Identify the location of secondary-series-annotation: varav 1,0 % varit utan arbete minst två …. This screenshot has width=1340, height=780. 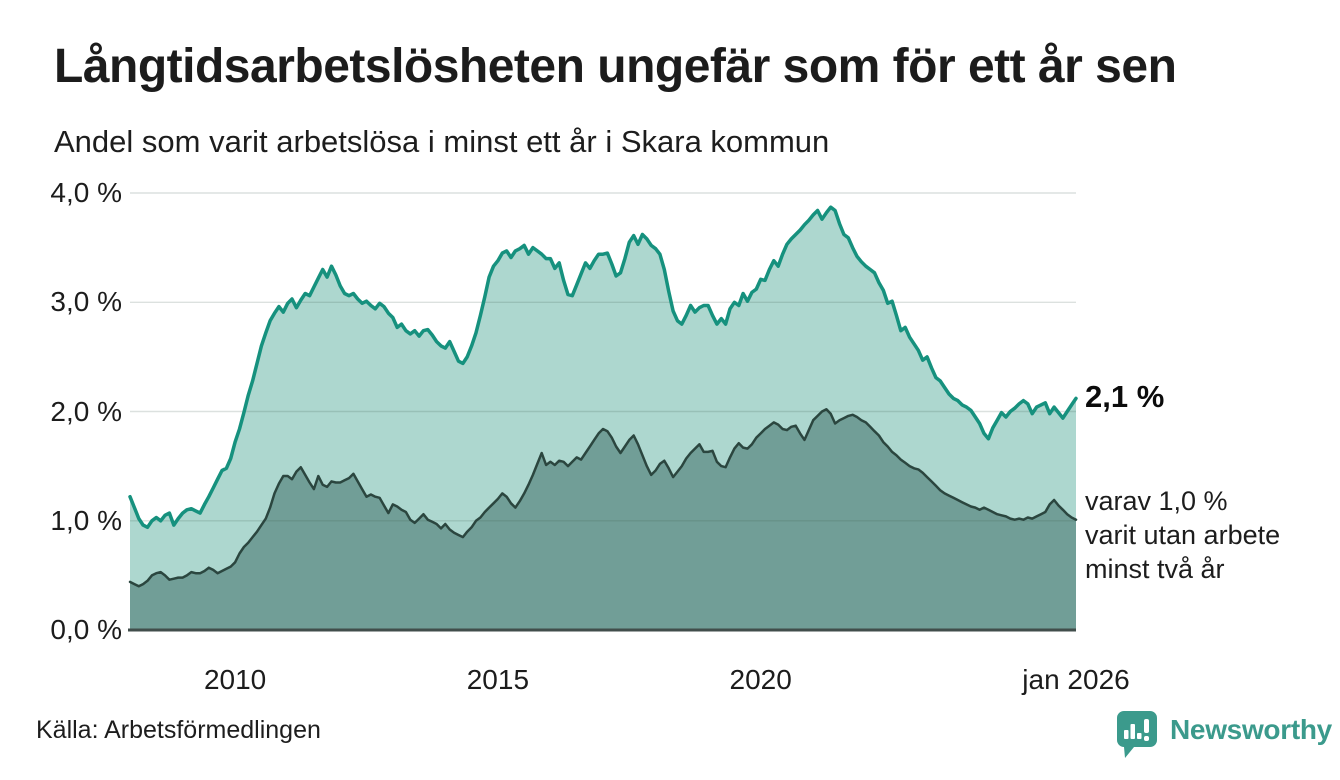
(1182, 535).